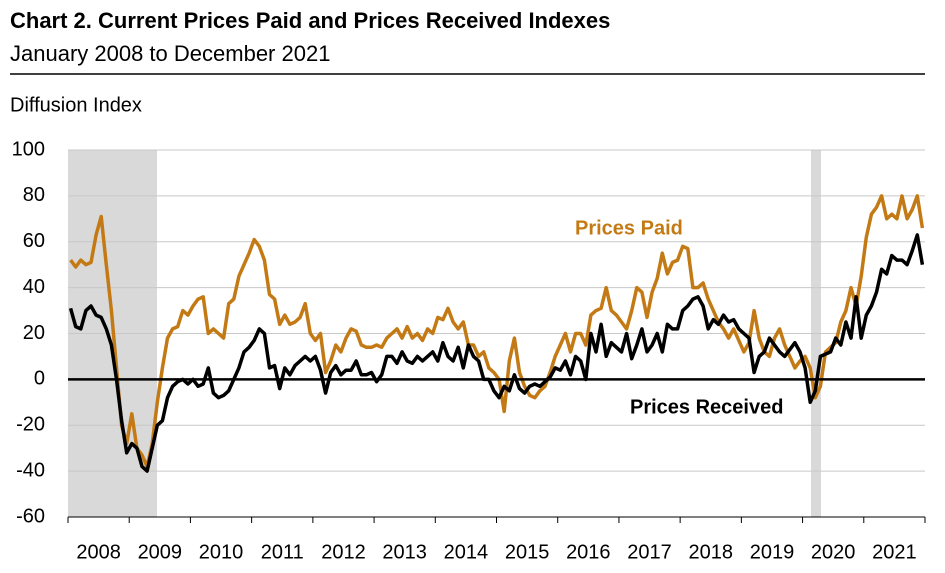  I want to click on chart-subtitle: January 2008 to December 2021, so click(170, 53).